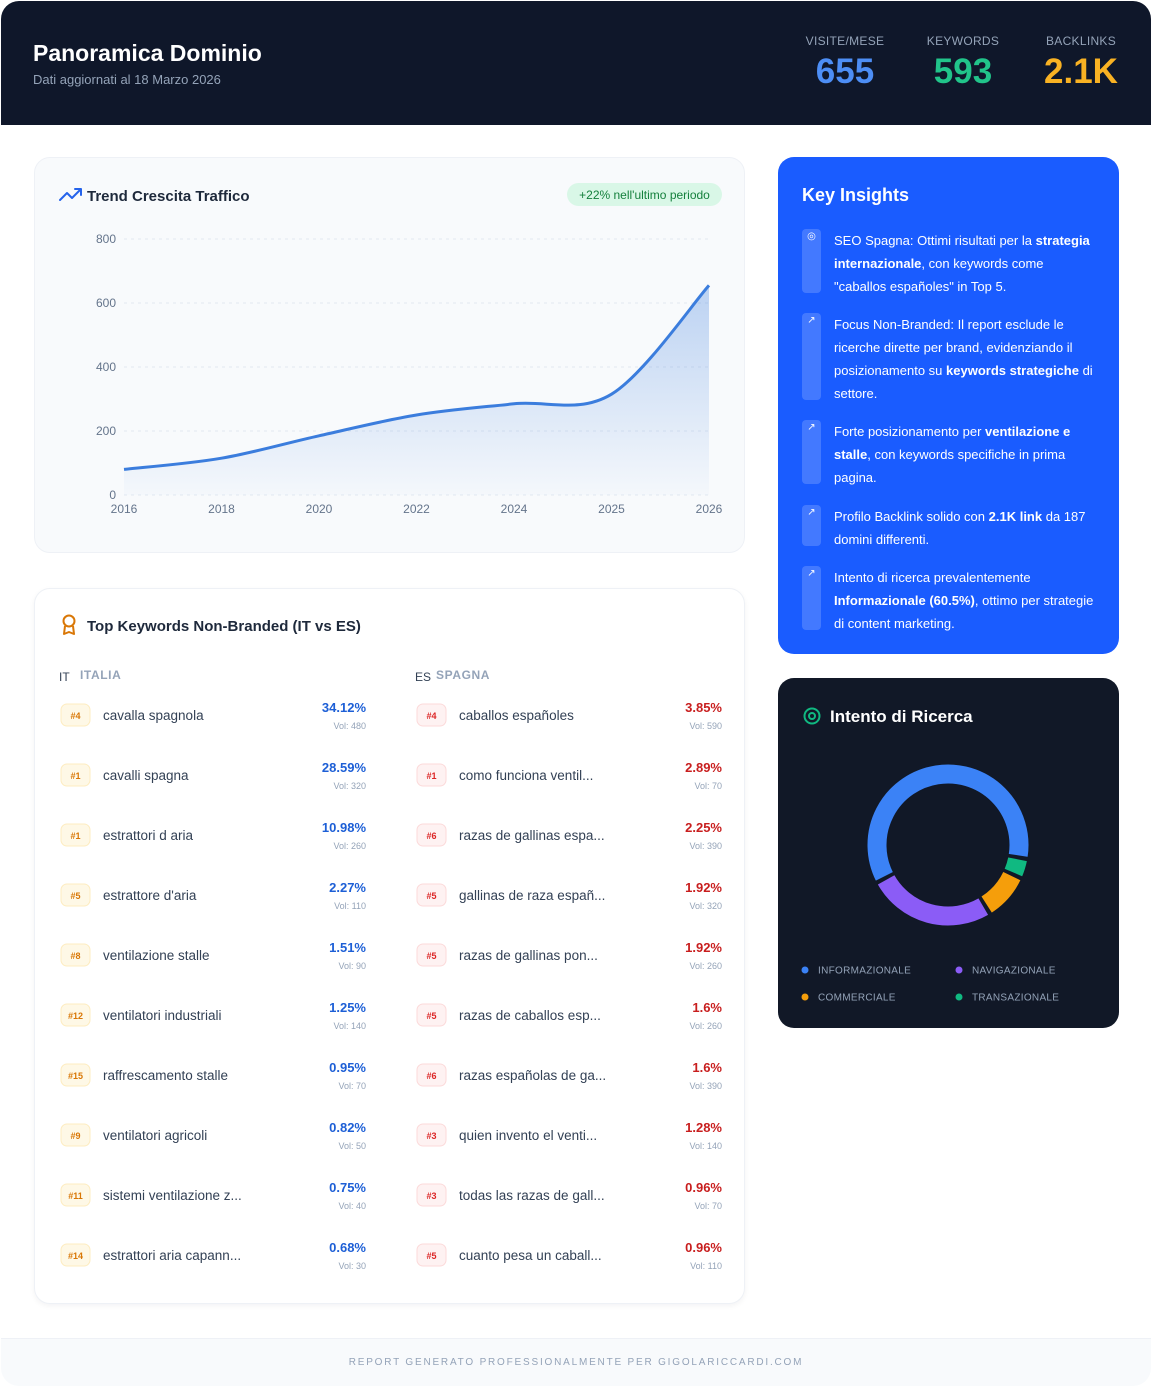 This screenshot has width=1152, height=1386. What do you see at coordinates (703, 1187) in the screenshot?
I see `share: 0.96%` at bounding box center [703, 1187].